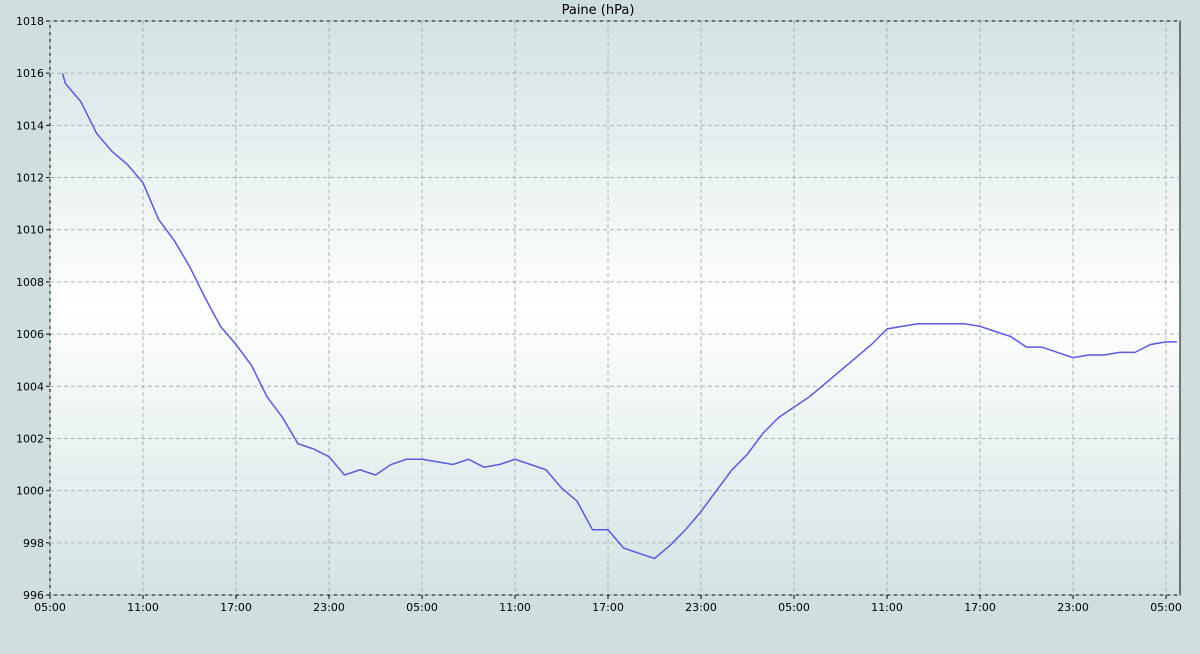 The image size is (1200, 654). Describe the element at coordinates (30, 73) in the screenshot. I see `y-tick-label: 1016` at that location.